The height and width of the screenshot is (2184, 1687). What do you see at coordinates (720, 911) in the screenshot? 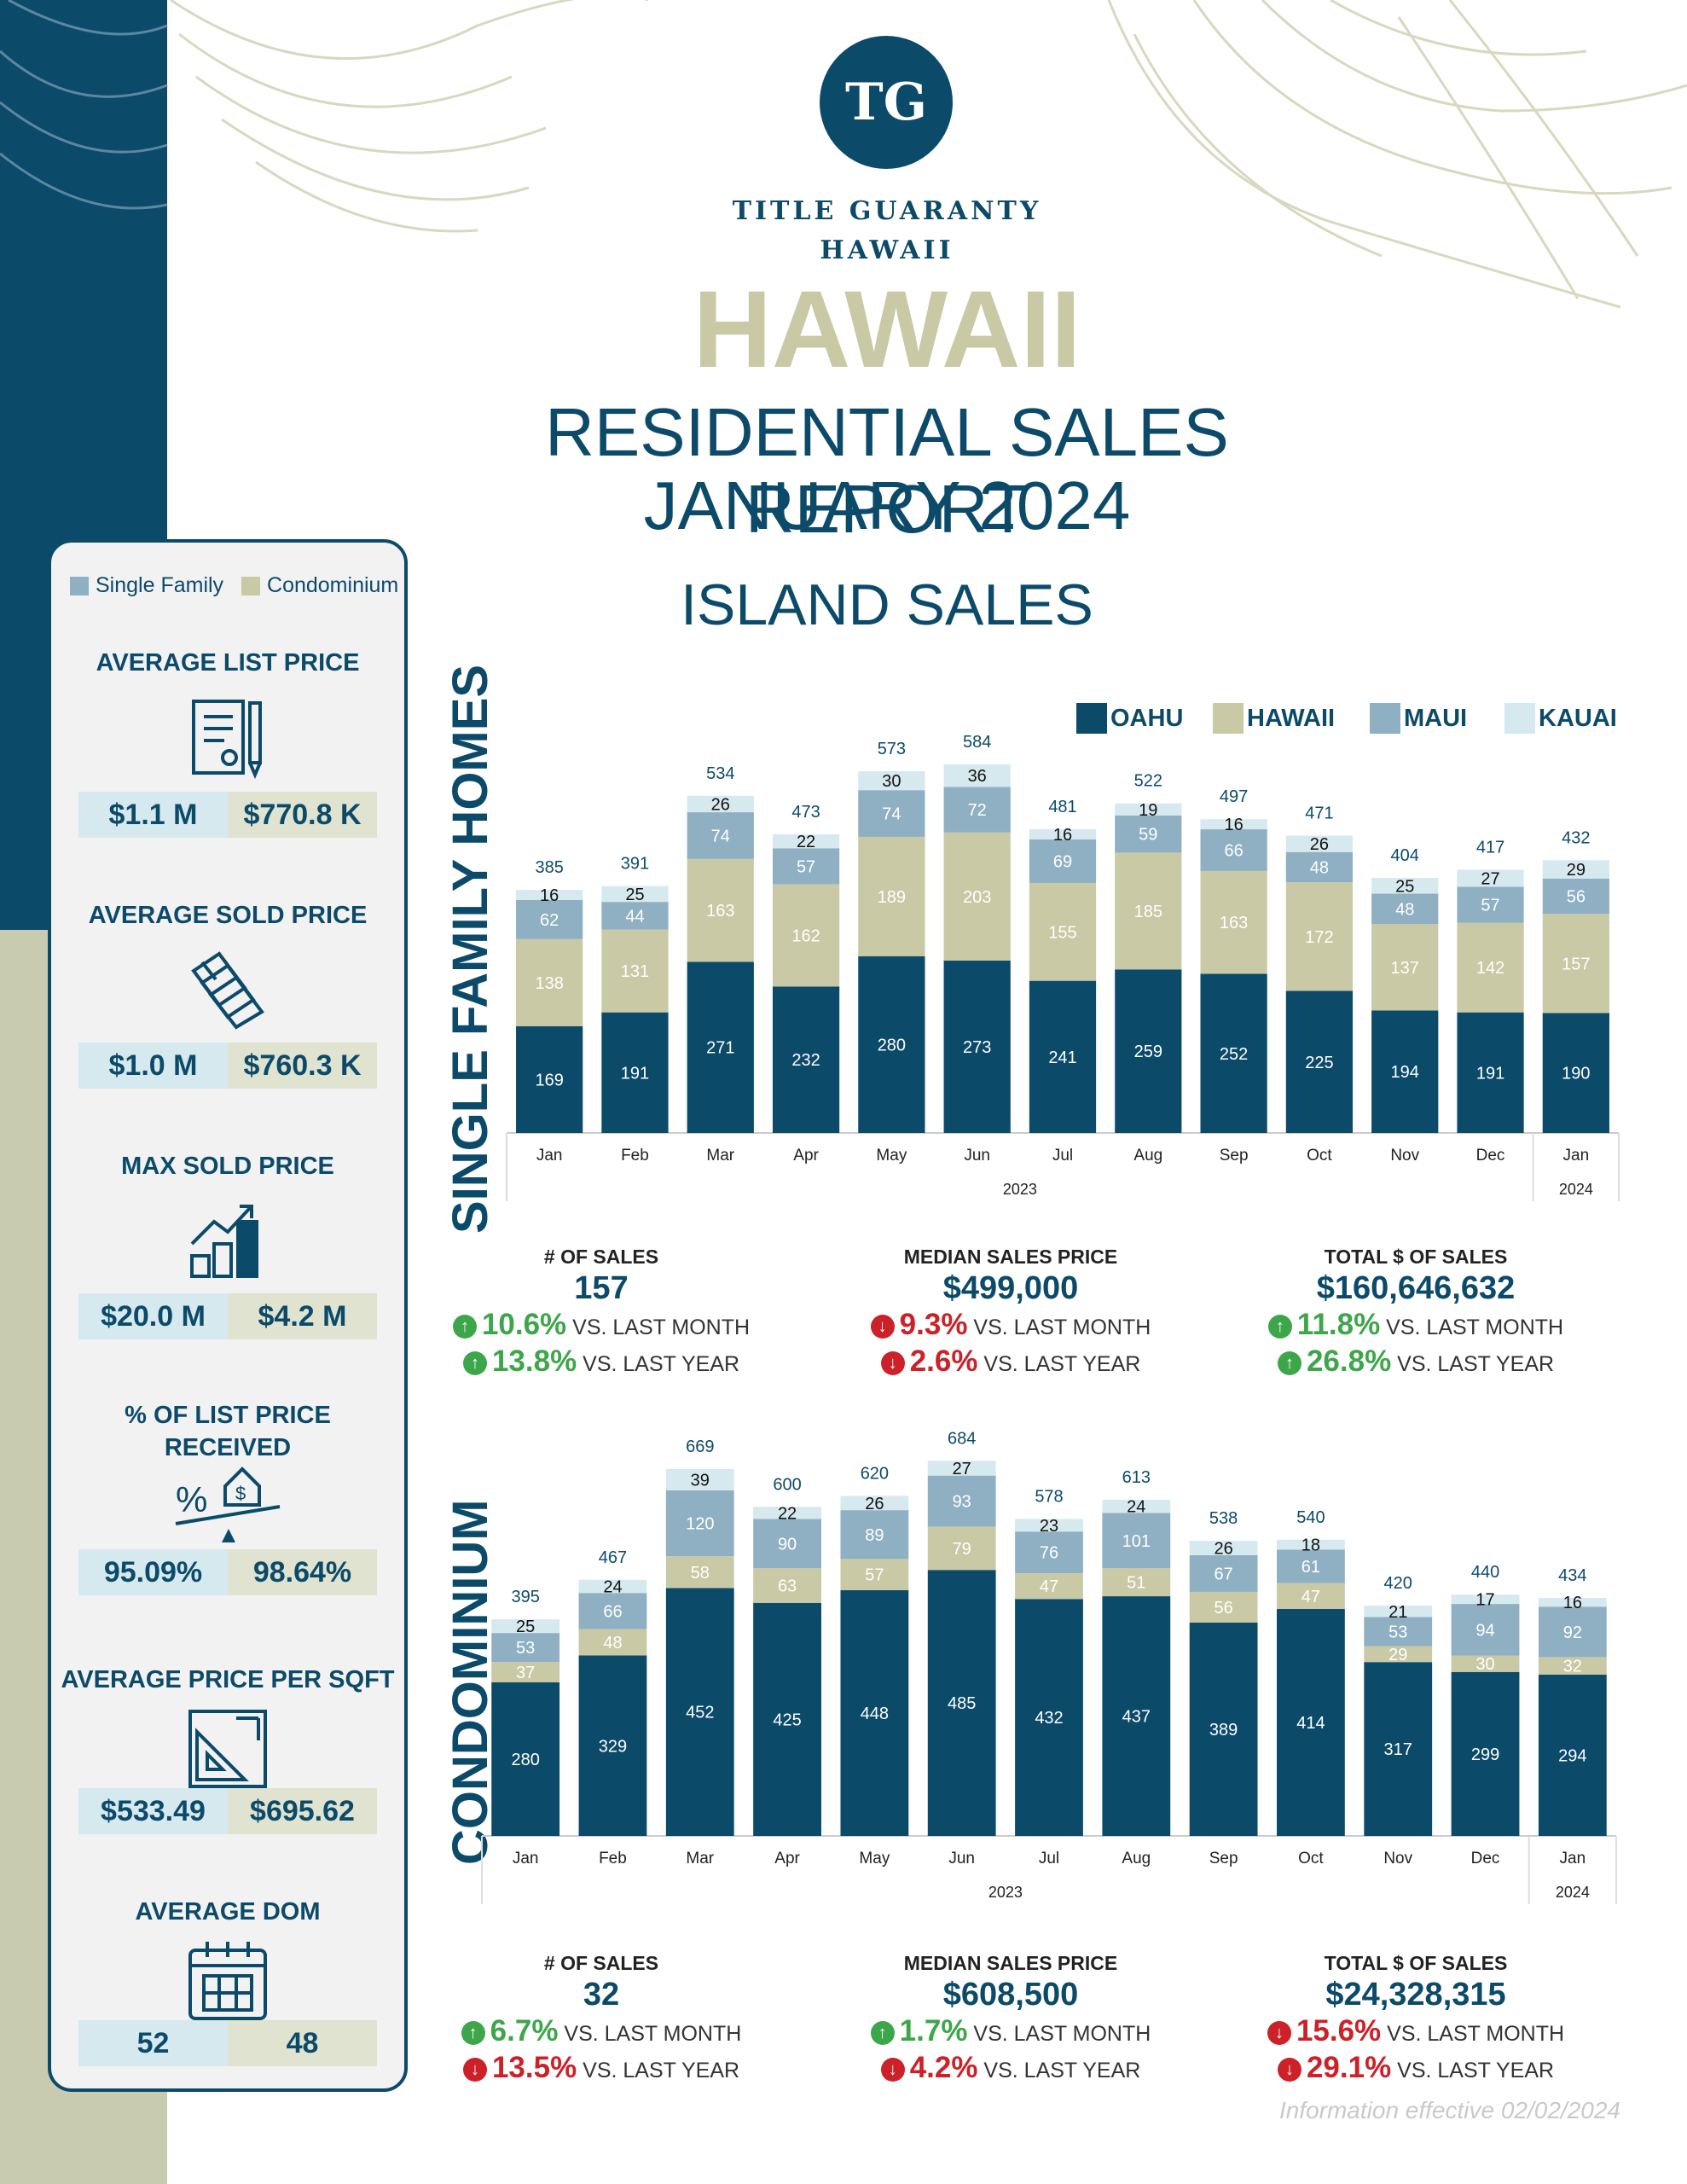
I see `bar-value-label: 163` at bounding box center [720, 911].